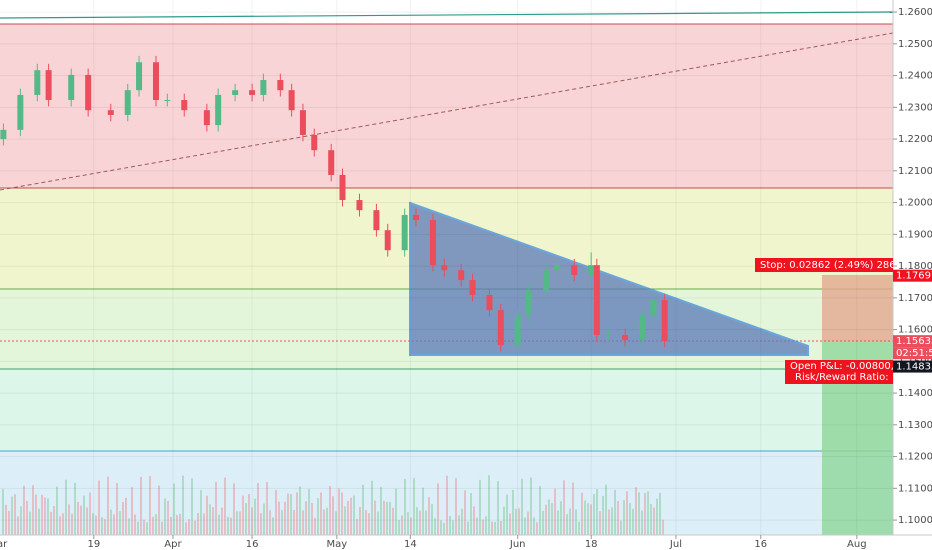 Image resolution: width=932 pixels, height=550 pixels. I want to click on y-tick-label: 1.26000, so click(915, 12).